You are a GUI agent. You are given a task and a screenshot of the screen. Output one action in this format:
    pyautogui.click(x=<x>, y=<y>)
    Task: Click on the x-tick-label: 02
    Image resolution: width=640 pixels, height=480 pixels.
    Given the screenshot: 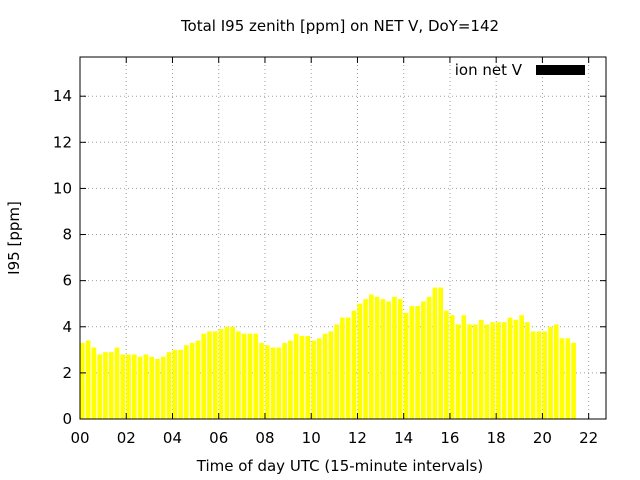 What is the action you would take?
    pyautogui.click(x=126, y=438)
    